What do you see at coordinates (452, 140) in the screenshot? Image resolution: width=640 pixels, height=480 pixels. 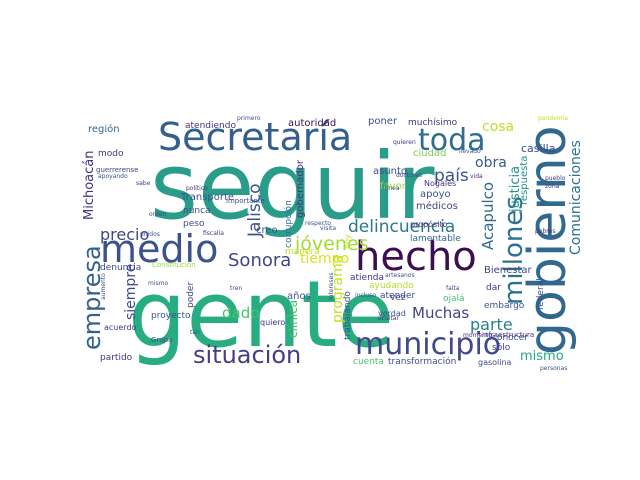 I see `word-toda: toda` at bounding box center [452, 140].